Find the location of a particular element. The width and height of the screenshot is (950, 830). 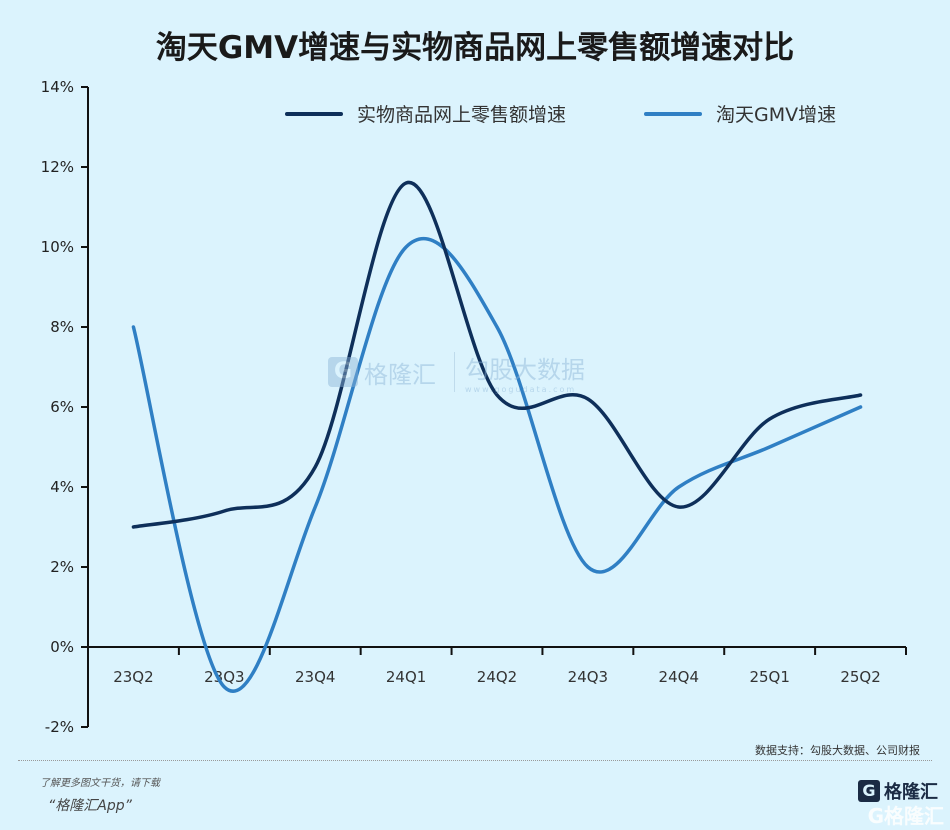

footer-app-name: “格隆汇App” is located at coordinates (90, 806).